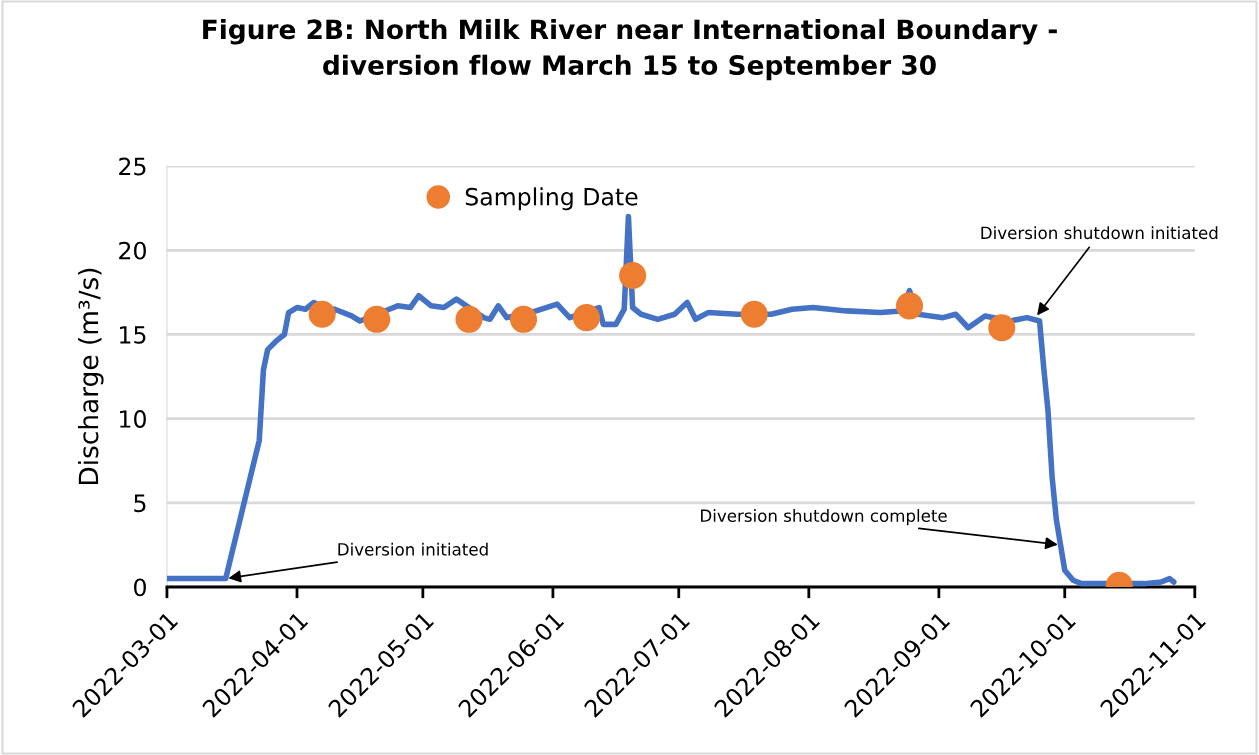 This screenshot has height=755, width=1259. Describe the element at coordinates (91, 376) in the screenshot. I see `y-axis-title: Discharge (m³/s)` at that location.